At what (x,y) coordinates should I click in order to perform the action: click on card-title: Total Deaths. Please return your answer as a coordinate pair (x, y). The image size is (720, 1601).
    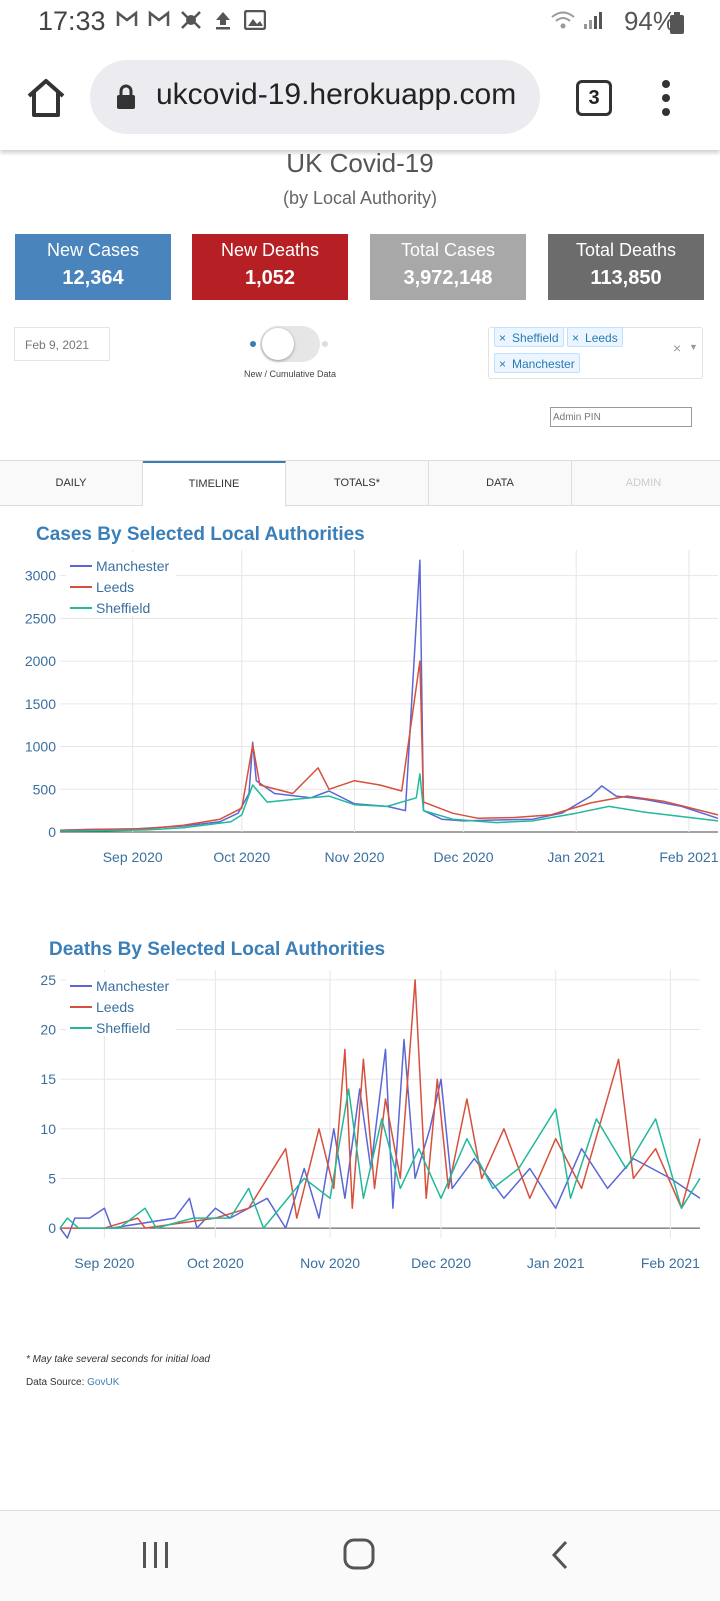
    Looking at the image, I should click on (626, 250).